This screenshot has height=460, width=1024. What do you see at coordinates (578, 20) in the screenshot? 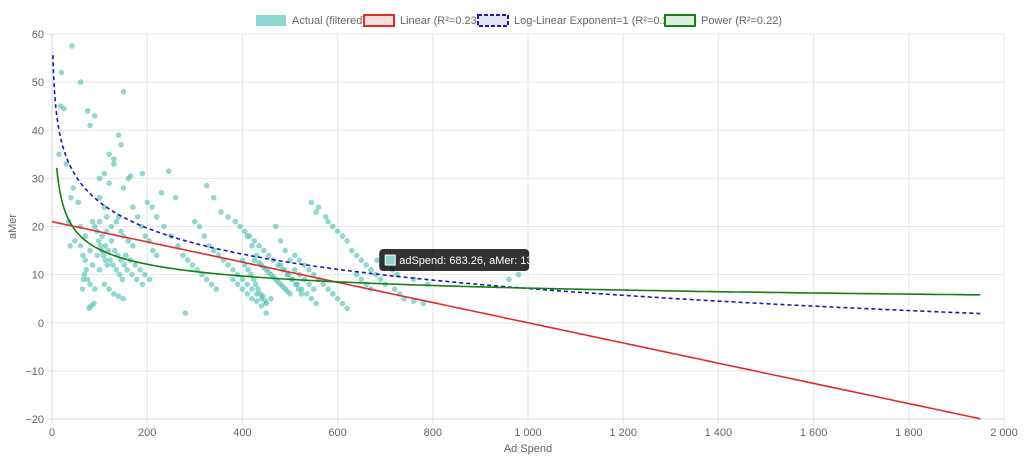
I see `legend-item: Log-Linear Exponent=1 (R²=0.22)` at bounding box center [578, 20].